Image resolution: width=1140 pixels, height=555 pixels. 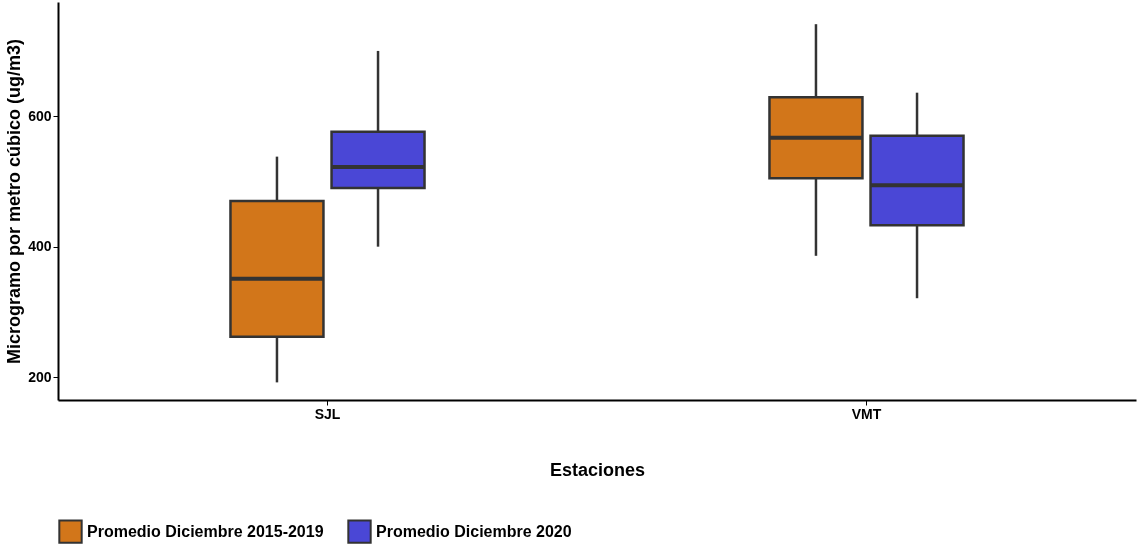 I want to click on x-tick-label: VMT, so click(x=866, y=413).